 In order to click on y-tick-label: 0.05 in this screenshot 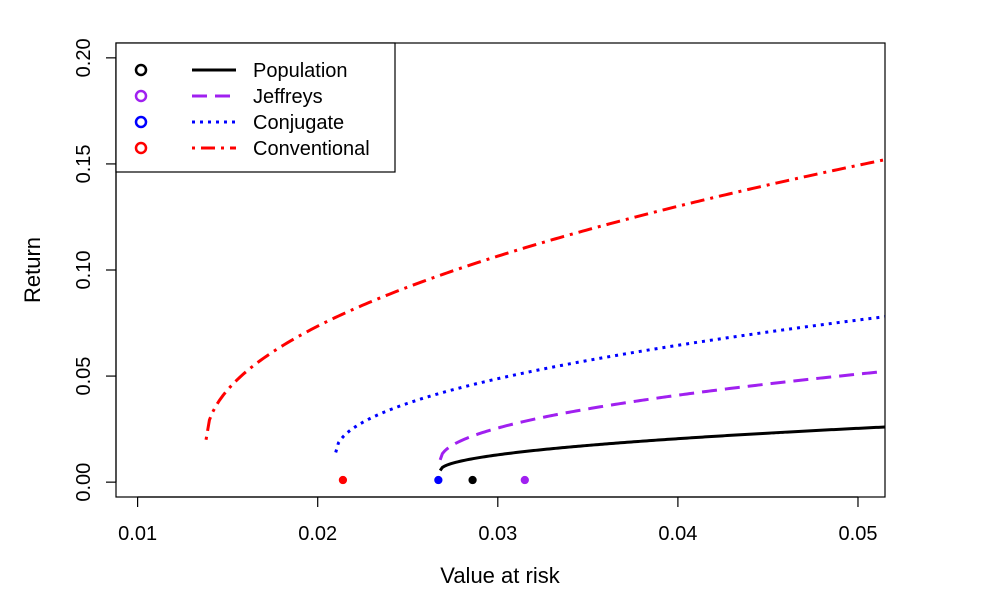, I will do `click(84, 376)`.